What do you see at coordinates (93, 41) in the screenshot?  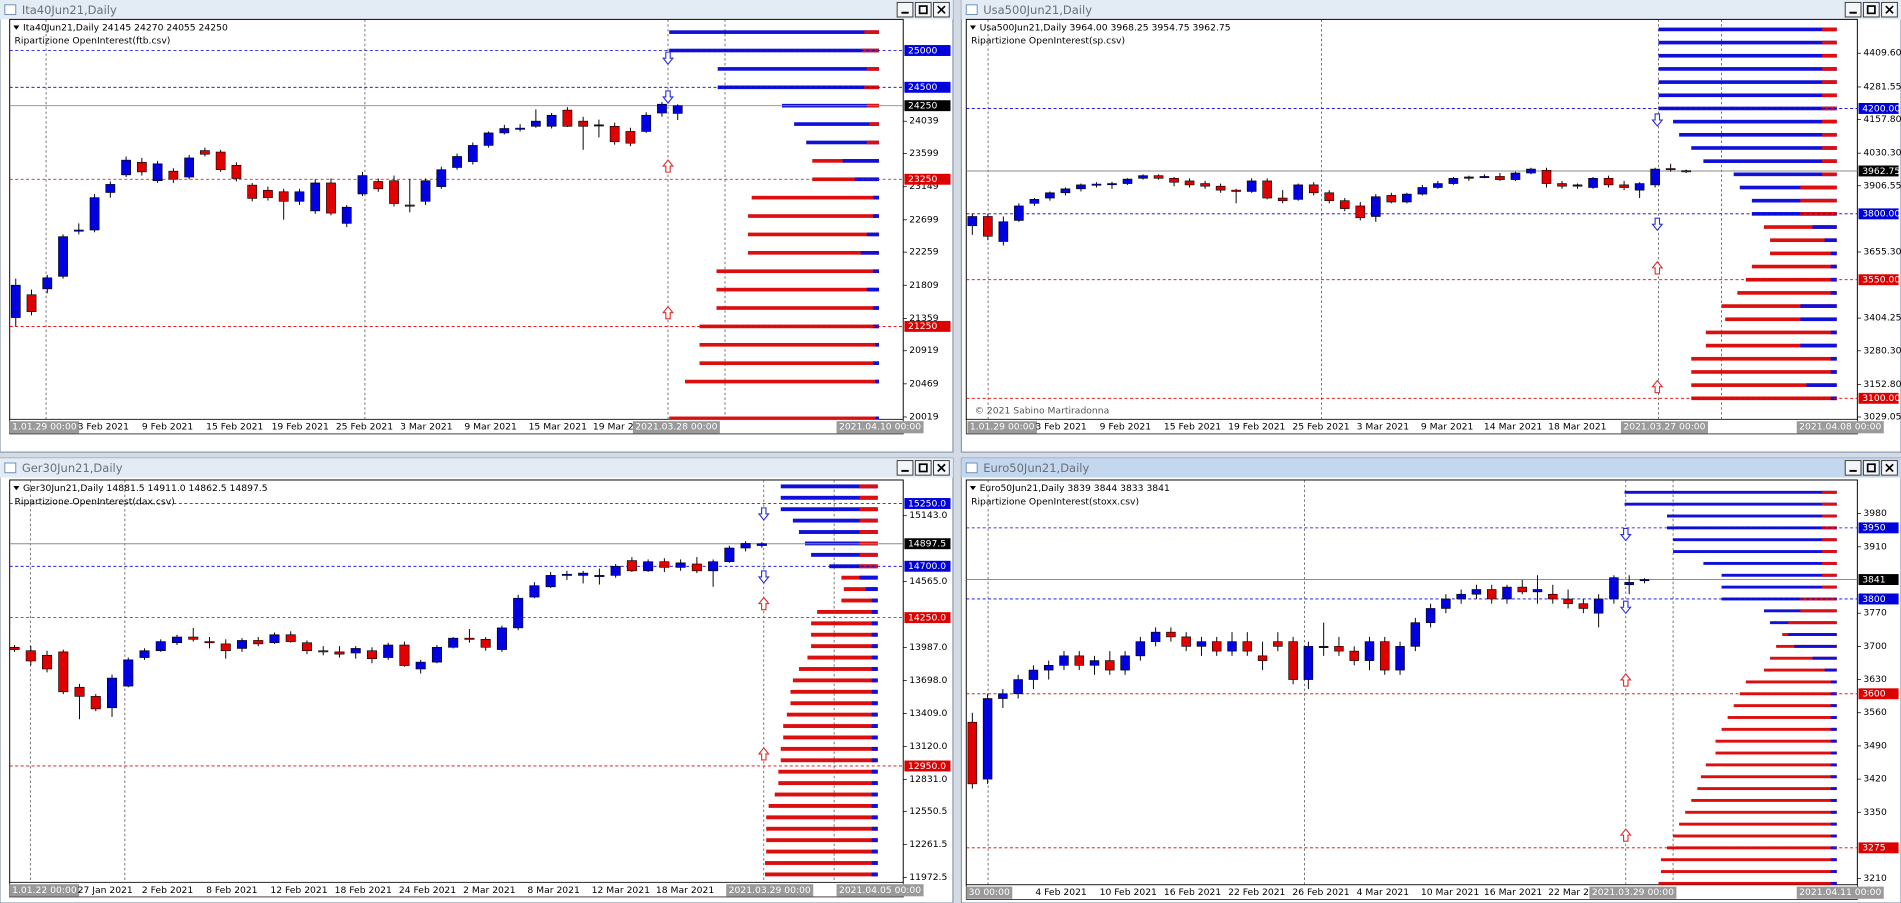 I see `indicator-label: Ripartizione OpenInterest(ftb.csv)` at bounding box center [93, 41].